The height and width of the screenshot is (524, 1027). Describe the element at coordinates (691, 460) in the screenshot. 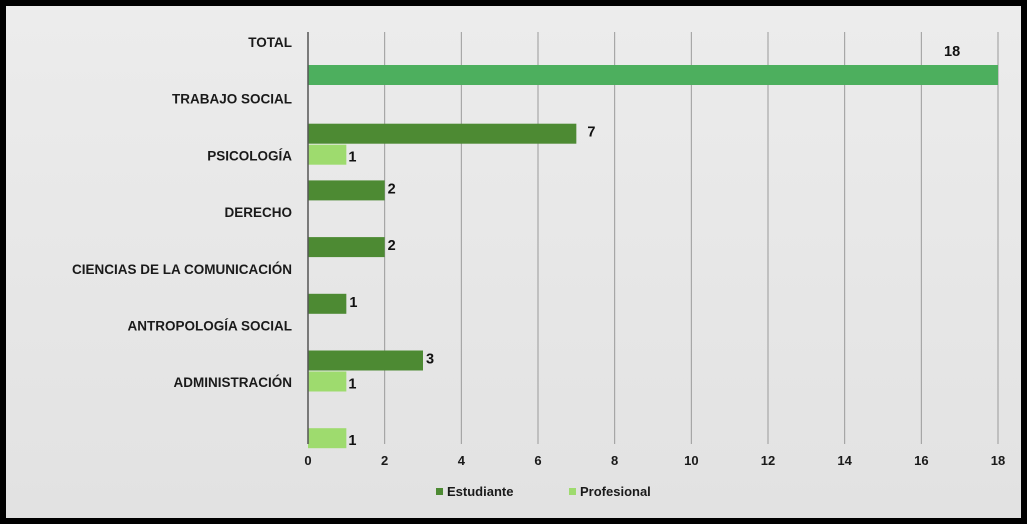

I see `x-tick-label: 10` at that location.